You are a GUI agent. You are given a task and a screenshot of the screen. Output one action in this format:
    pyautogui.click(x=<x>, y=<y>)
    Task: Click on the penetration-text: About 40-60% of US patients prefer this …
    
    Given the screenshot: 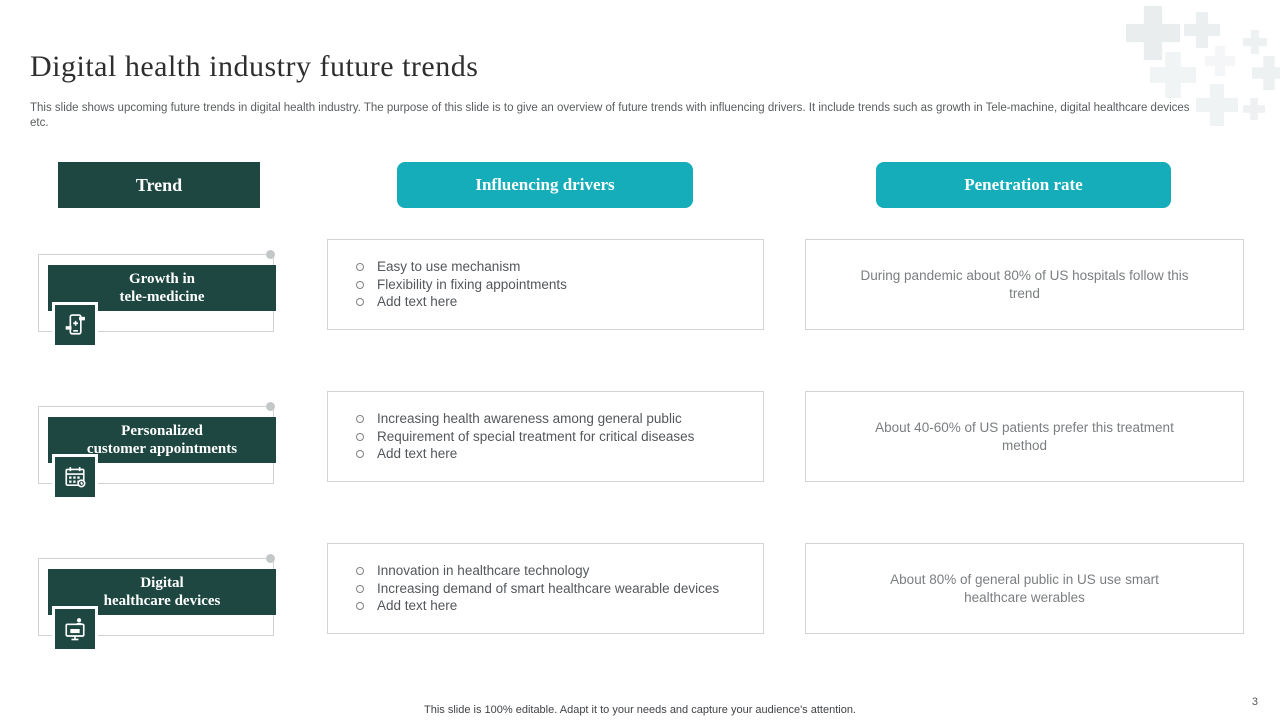 What is the action you would take?
    pyautogui.click(x=1024, y=436)
    